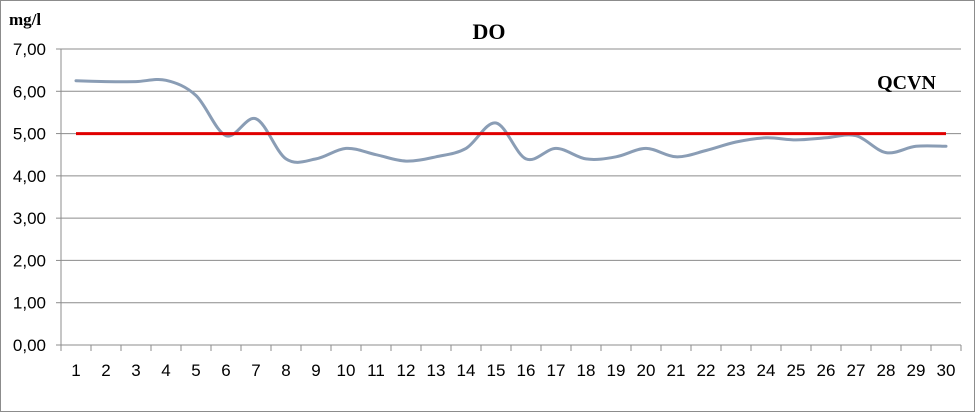 This screenshot has height=412, width=975. Describe the element at coordinates (916, 370) in the screenshot. I see `x-tick-label: 29` at that location.